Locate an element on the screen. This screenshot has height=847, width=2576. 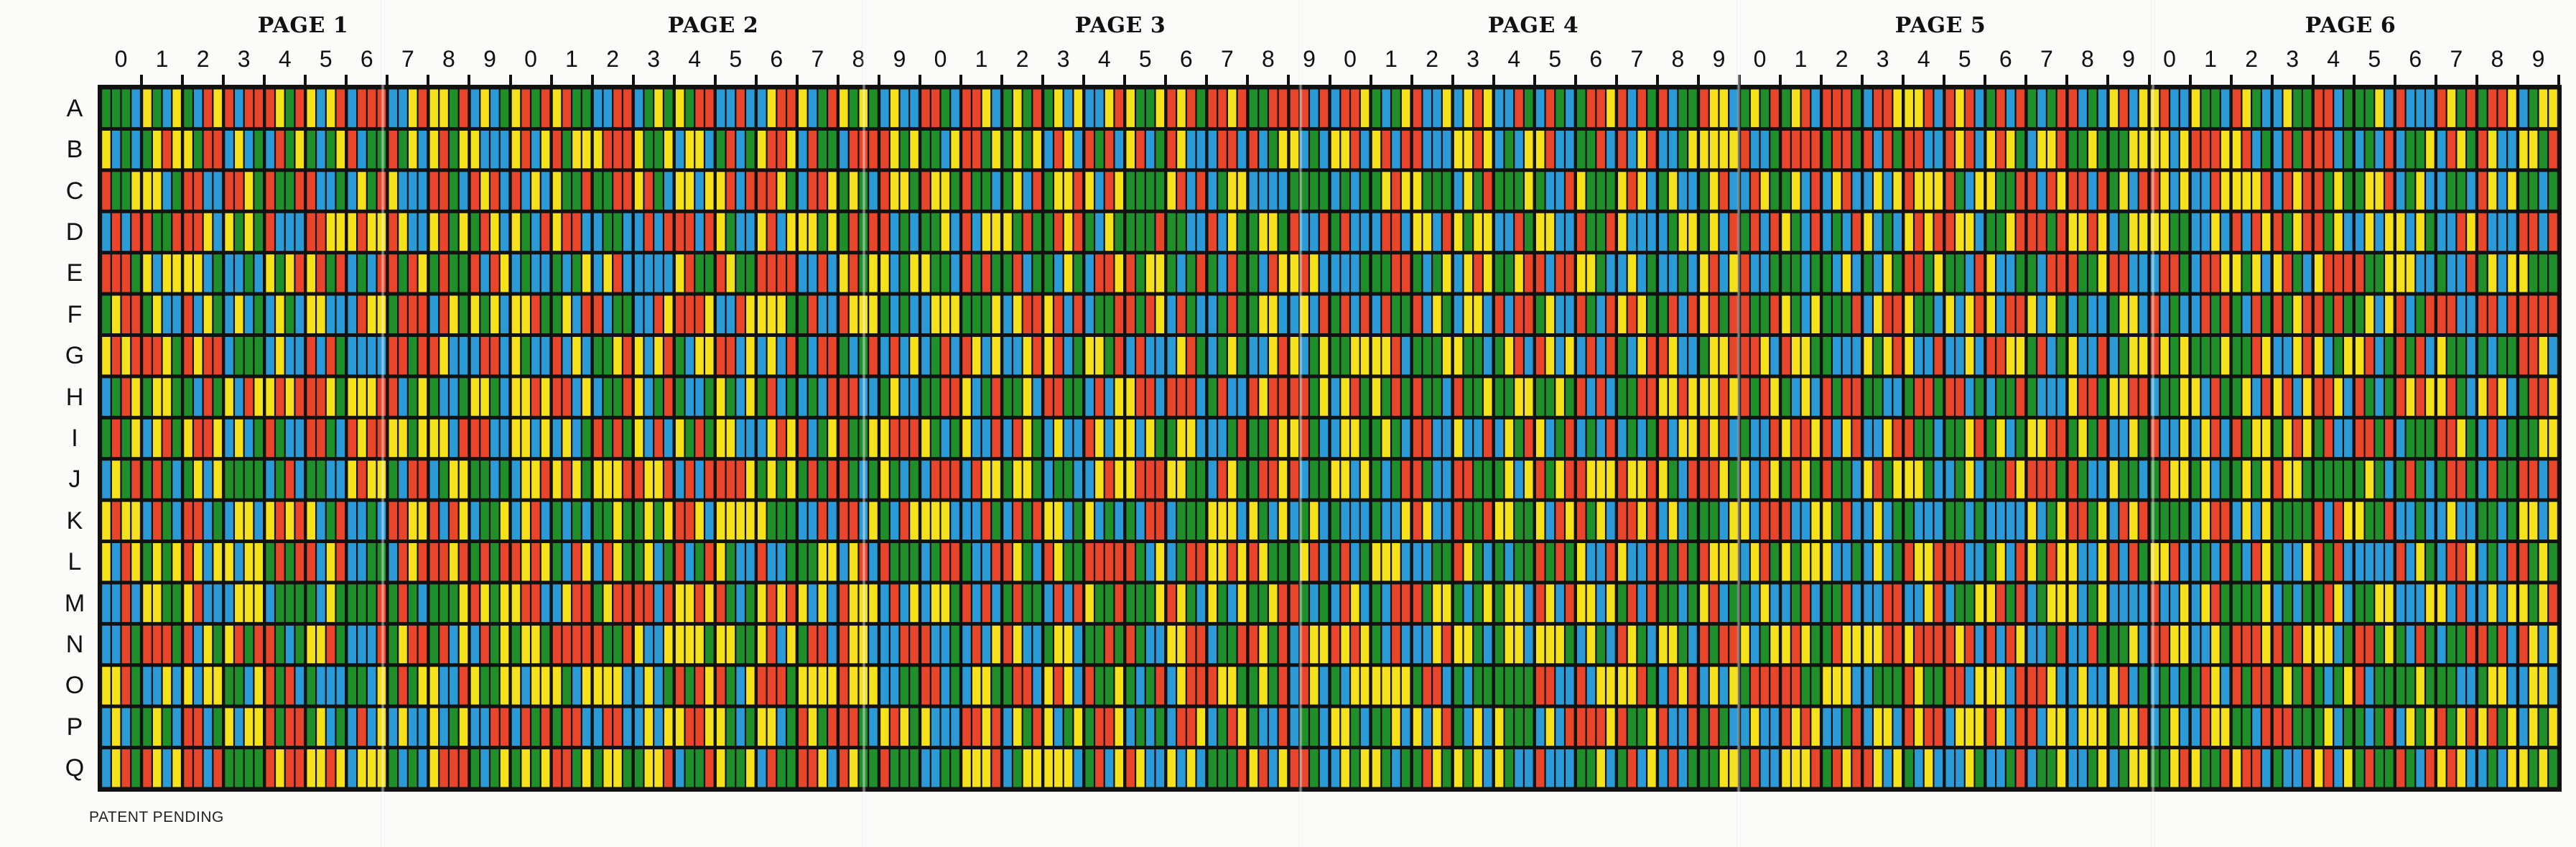
column-label: 4 is located at coordinates (695, 59).